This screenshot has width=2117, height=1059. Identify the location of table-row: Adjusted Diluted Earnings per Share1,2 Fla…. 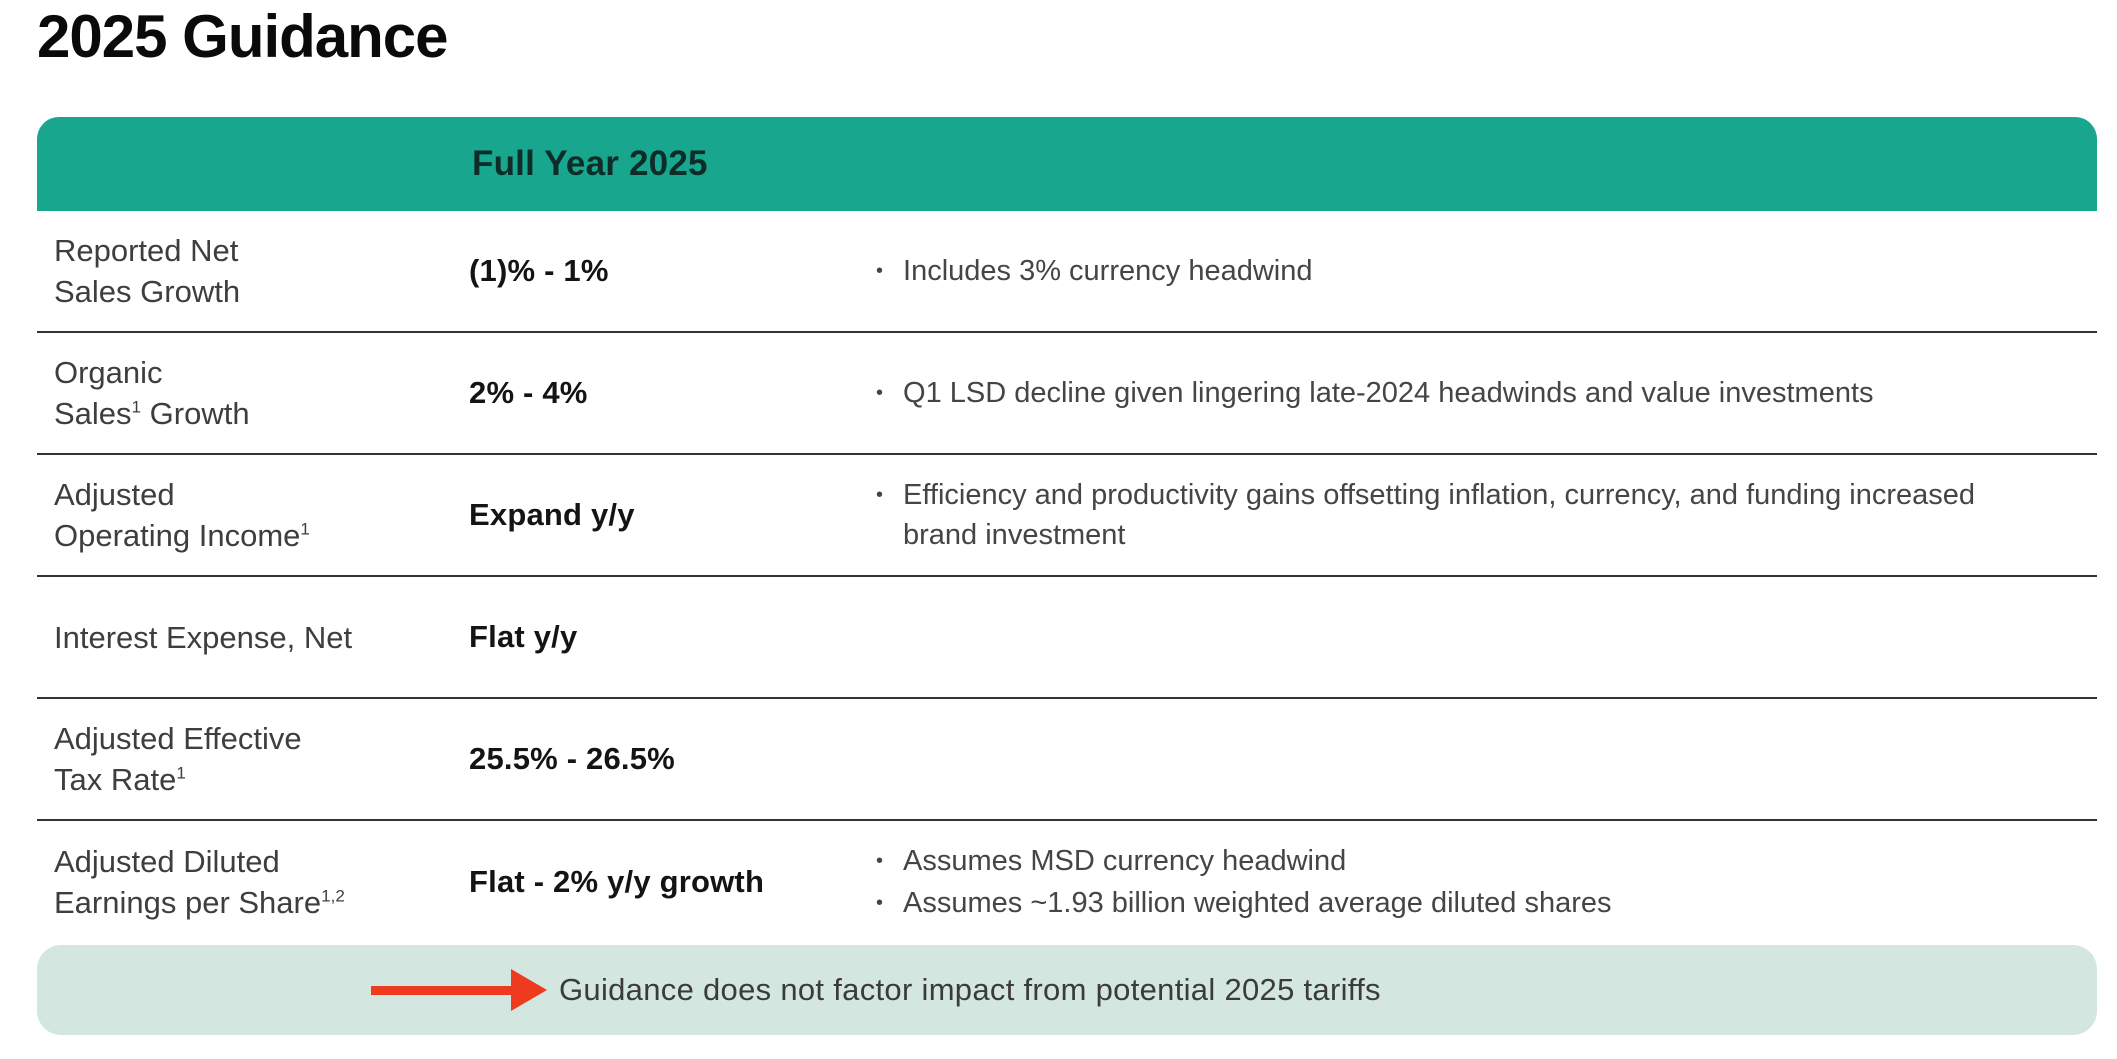
(1067, 882).